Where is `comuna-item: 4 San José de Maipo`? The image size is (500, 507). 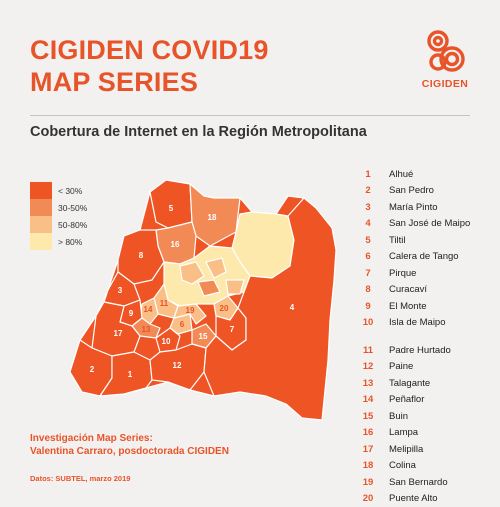
comuna-item: 4 San José de Maipo is located at coordinates (412, 224).